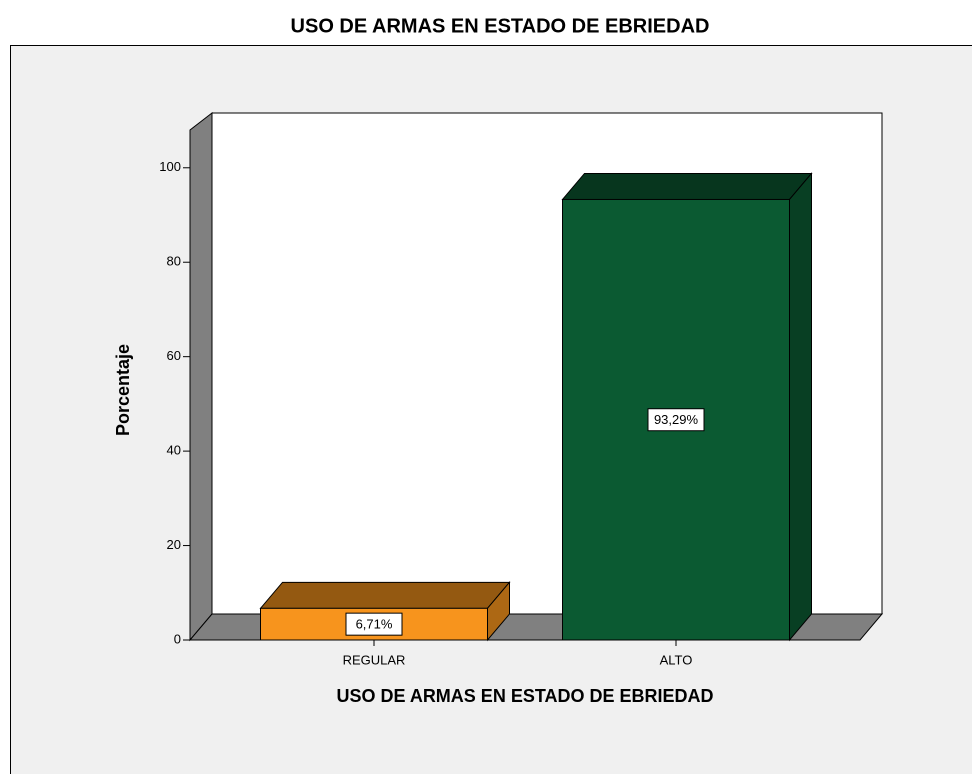  Describe the element at coordinates (170, 166) in the screenshot. I see `y-tick-label: 100` at that location.